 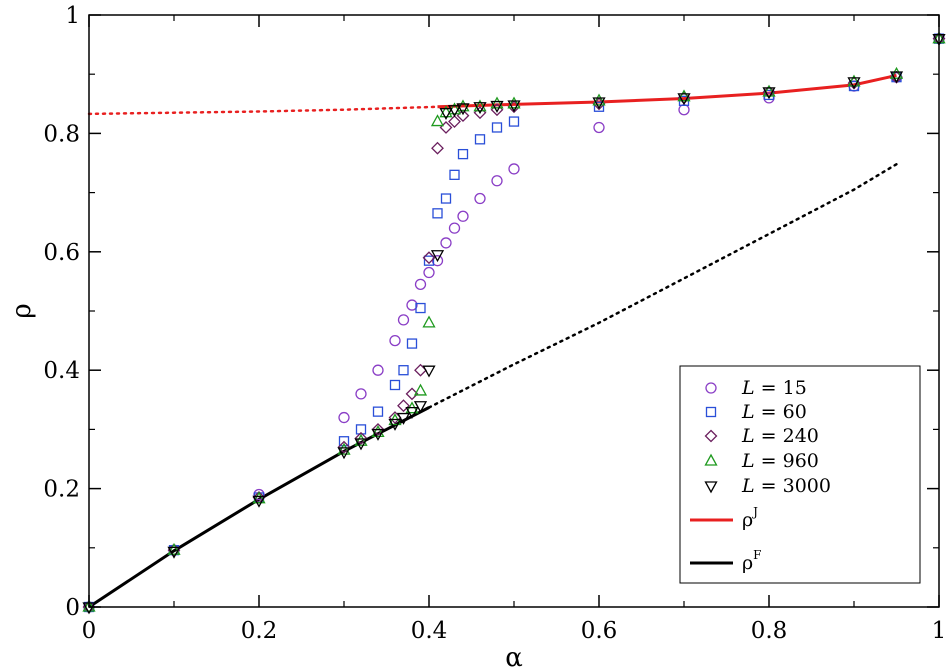 What do you see at coordinates (787, 461) in the screenshot?
I see `legend-rest-L960: = 960` at bounding box center [787, 461].